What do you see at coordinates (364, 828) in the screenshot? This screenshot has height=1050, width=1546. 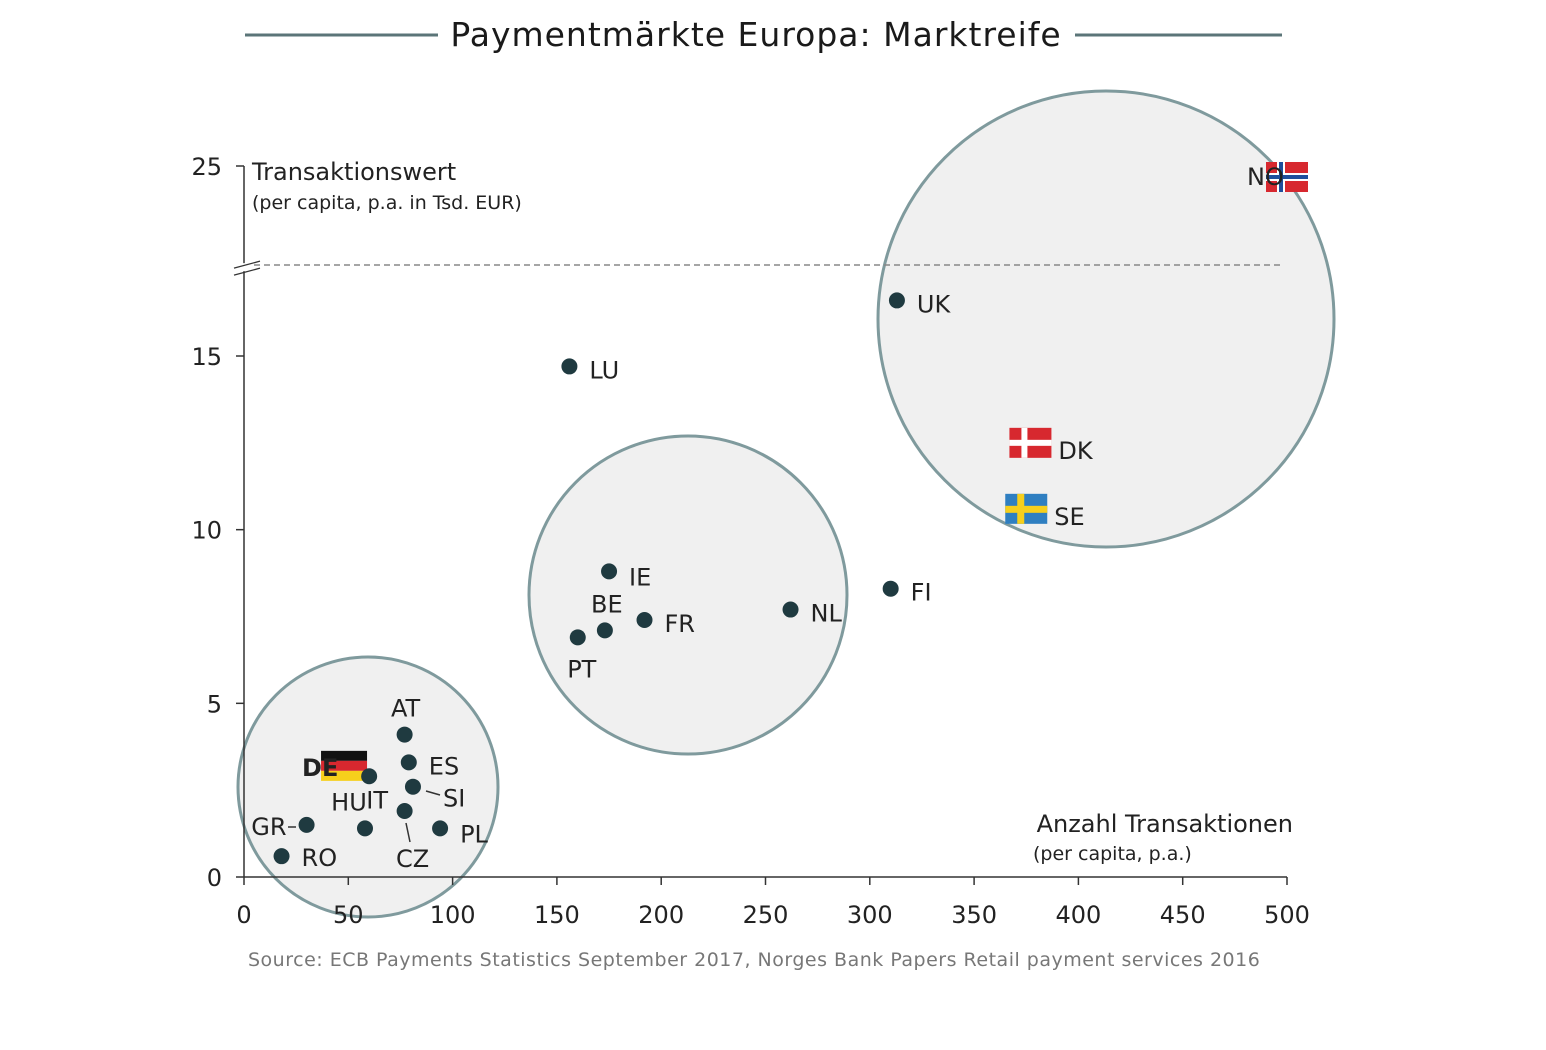 I see `data-point-hu` at bounding box center [364, 828].